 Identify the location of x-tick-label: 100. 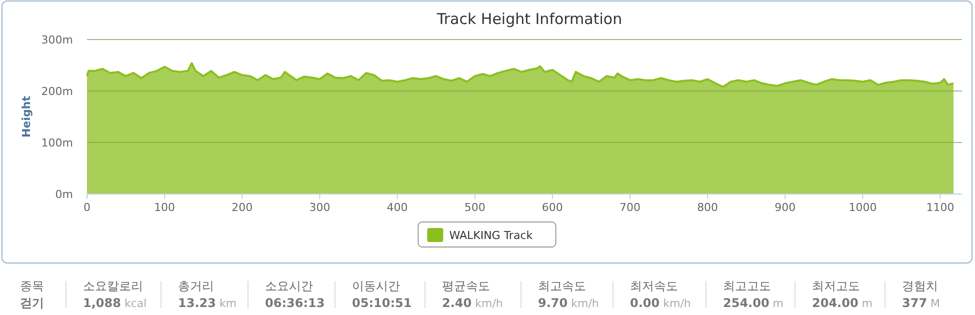
(165, 207).